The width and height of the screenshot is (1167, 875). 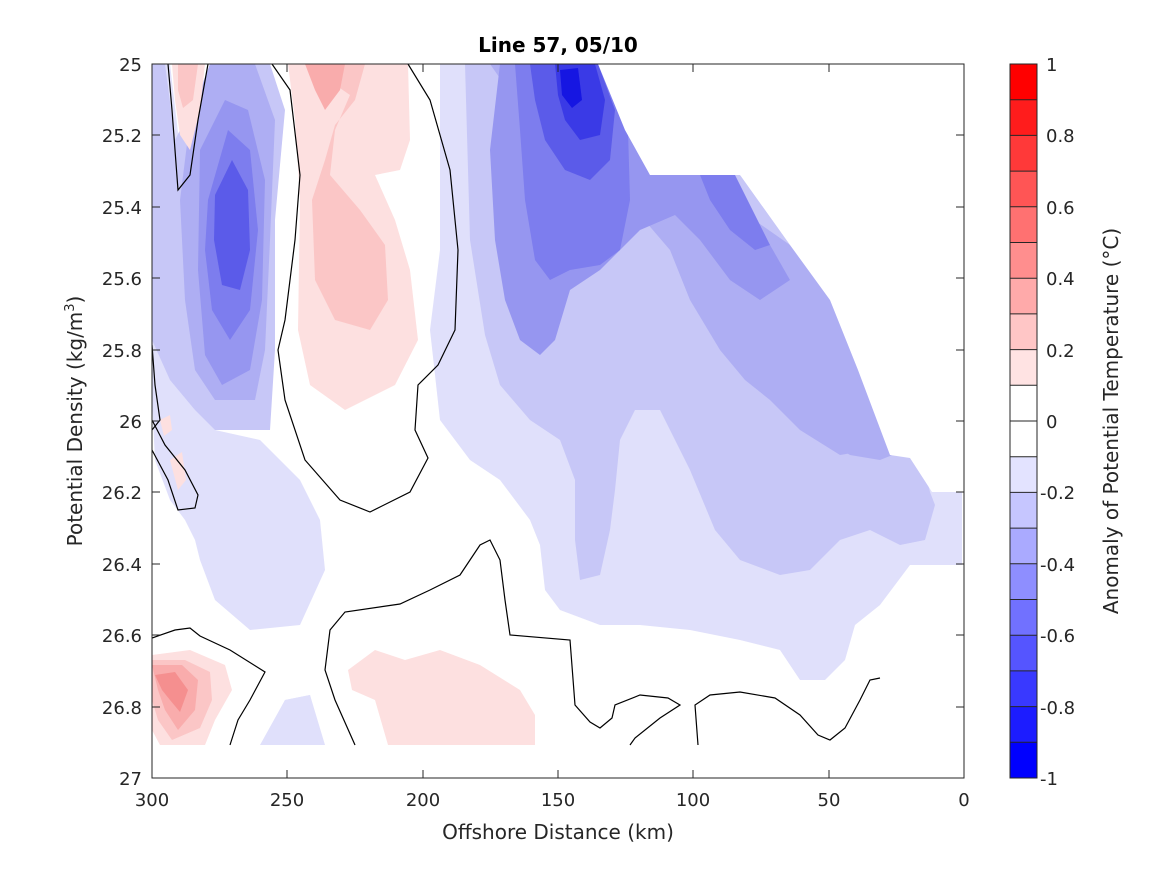 I want to click on y-tick-label: 25.8, so click(x=122, y=351).